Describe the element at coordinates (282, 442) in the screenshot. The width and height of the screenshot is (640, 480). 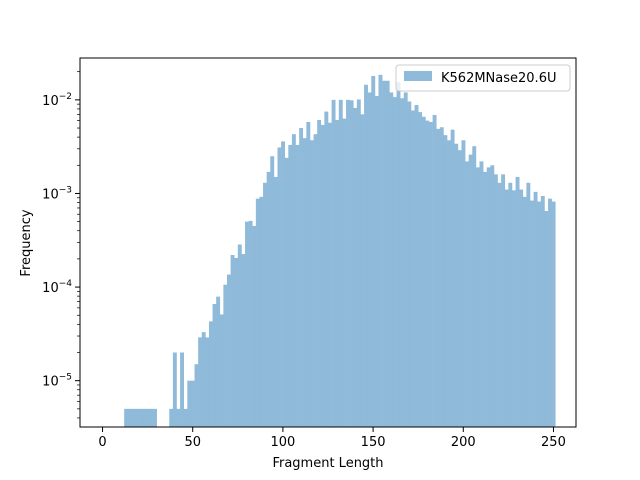
I see `x-tick-label: 100` at that location.